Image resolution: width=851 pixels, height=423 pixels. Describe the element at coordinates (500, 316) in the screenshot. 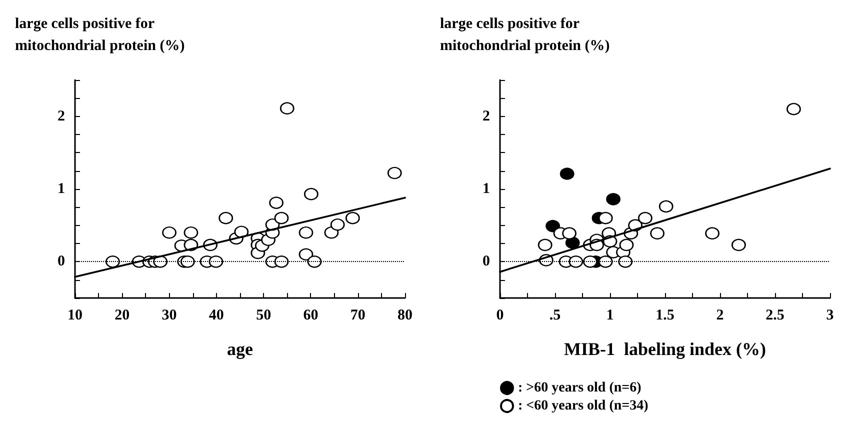

I see `x-tick-label: 0` at that location.